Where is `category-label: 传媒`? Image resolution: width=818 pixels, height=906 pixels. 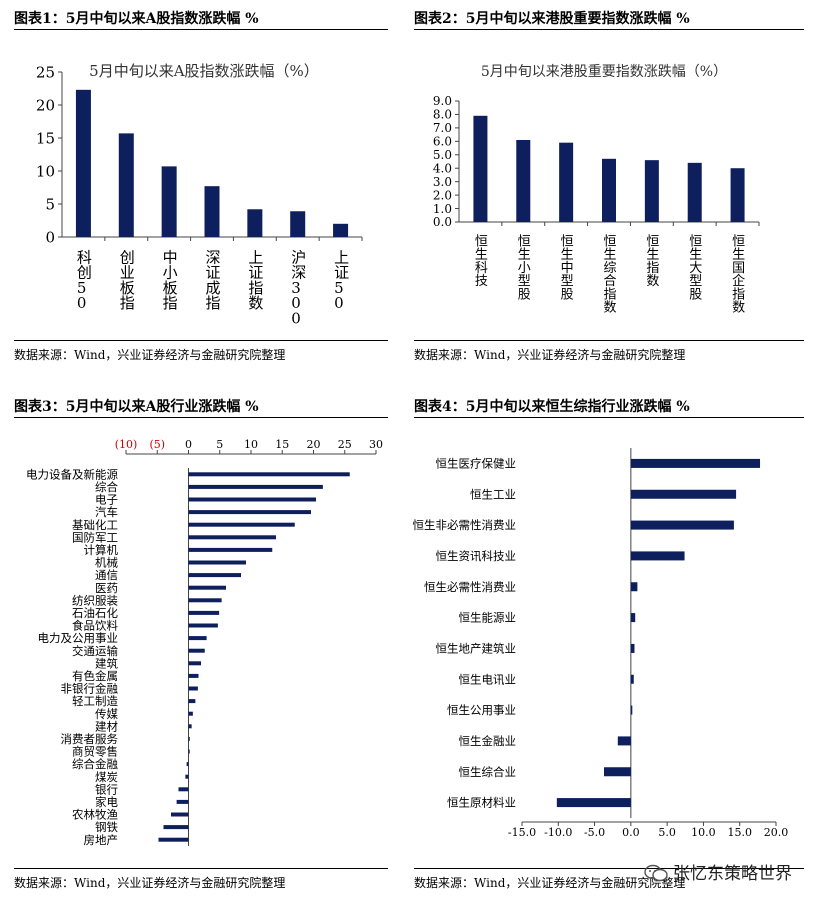
category-label: 传媒 is located at coordinates (106, 714).